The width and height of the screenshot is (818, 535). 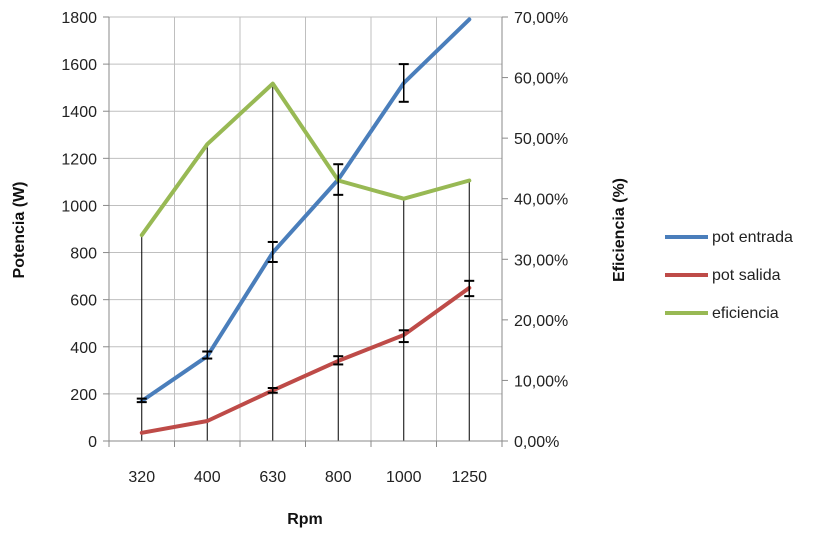 I want to click on legend-label-pot-entrada: pot entrada, so click(x=752, y=237).